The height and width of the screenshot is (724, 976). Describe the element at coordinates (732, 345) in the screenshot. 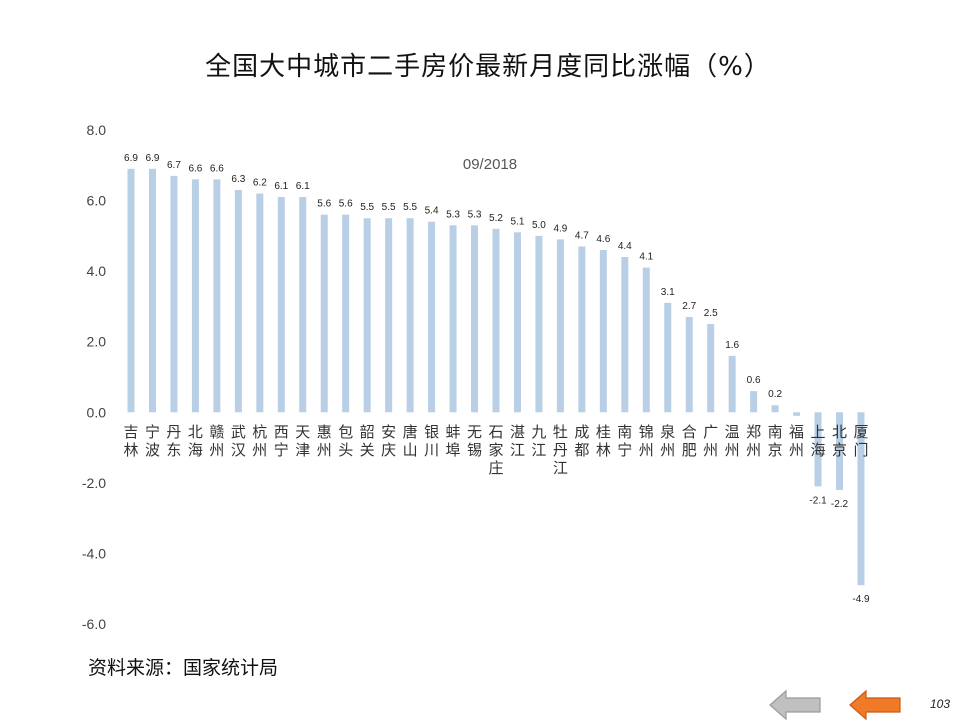

I see `data-label: 1.6` at that location.